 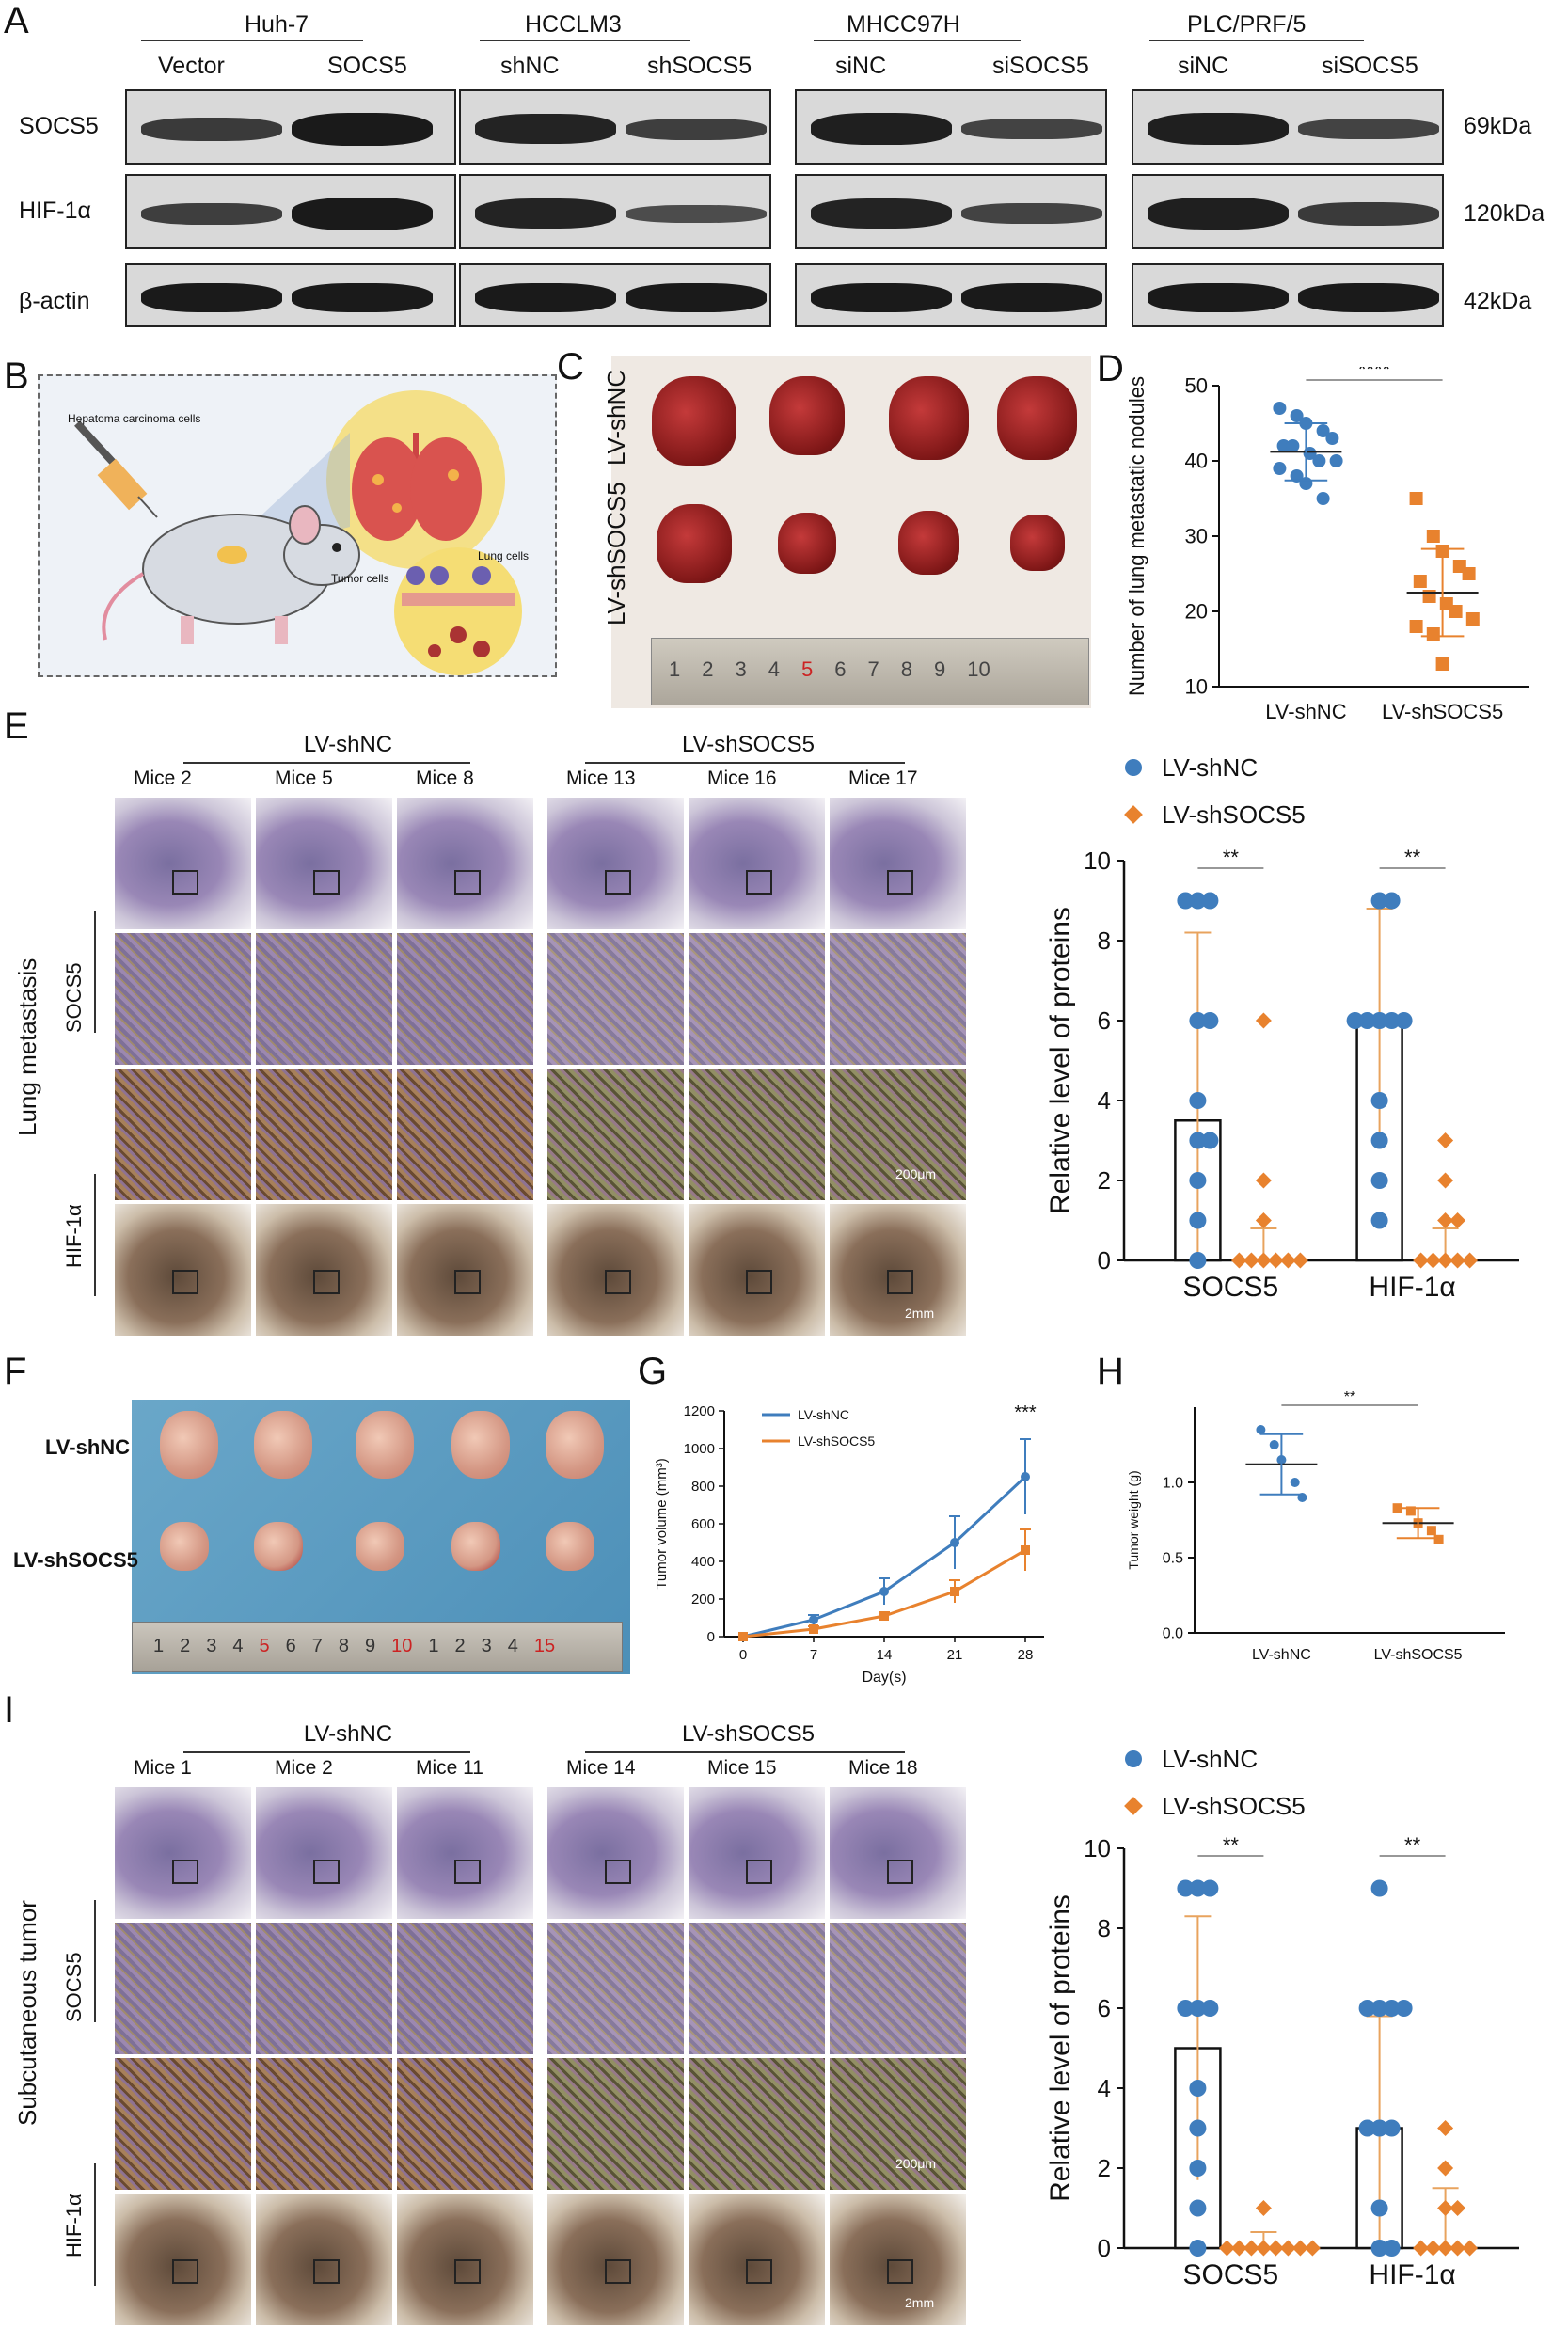 I want to click on lung-photo-panel: 1 2 3 4 5 6 7 8 9 10, so click(x=851, y=532).